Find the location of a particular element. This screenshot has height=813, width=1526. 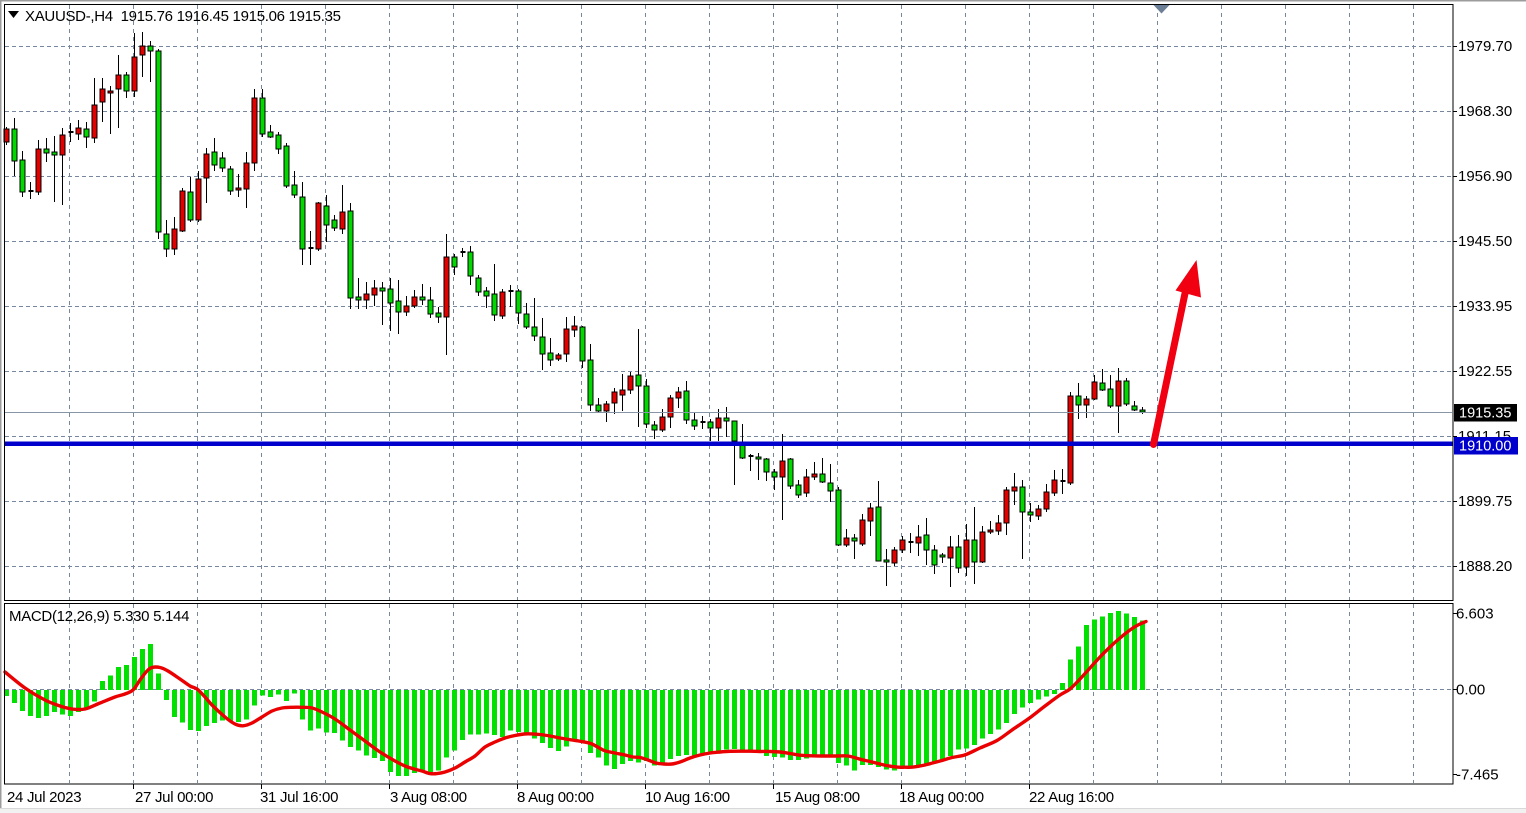

svg-text: 1899.75 is located at coordinates (1485, 501).